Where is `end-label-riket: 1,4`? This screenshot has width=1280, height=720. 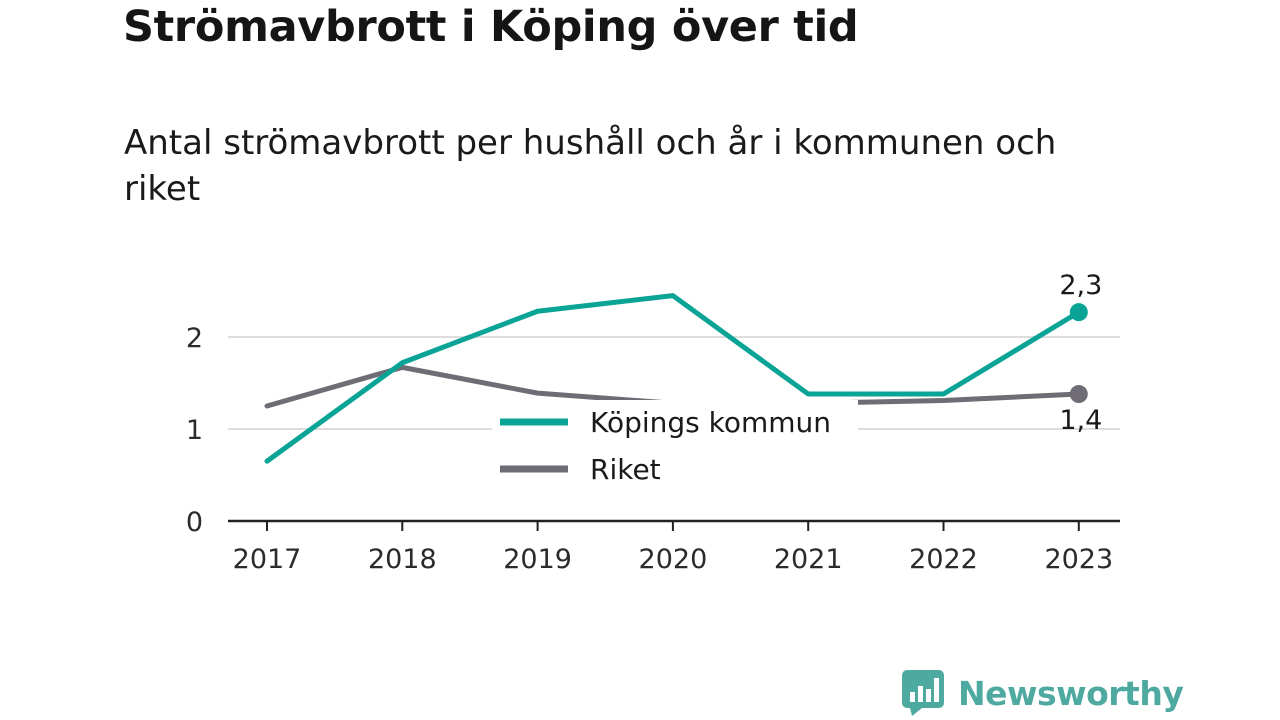 end-label-riket: 1,4 is located at coordinates (1080, 420).